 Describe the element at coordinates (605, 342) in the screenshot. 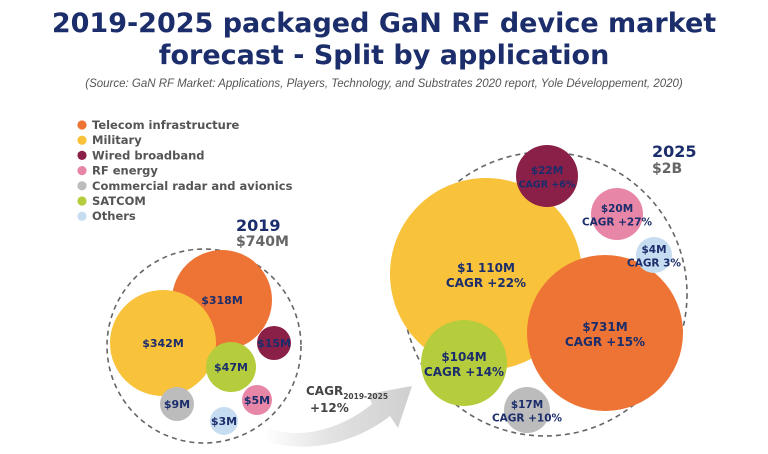

I see `bubble-cagr-2025-telecom: CAGR +15%` at that location.